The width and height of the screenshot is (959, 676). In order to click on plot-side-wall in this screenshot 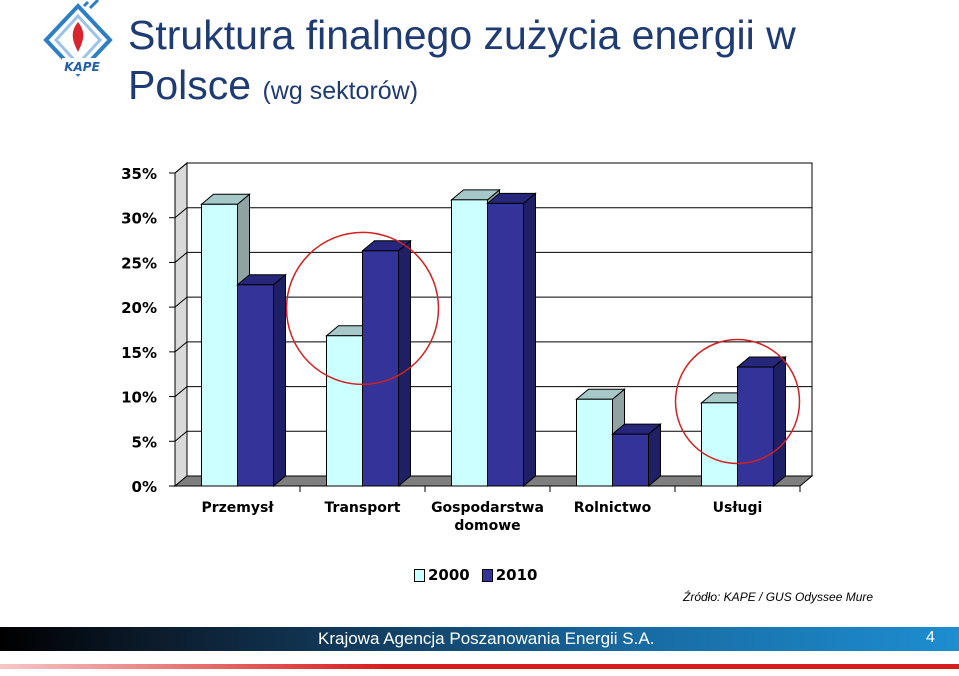, I will do `click(181, 324)`.